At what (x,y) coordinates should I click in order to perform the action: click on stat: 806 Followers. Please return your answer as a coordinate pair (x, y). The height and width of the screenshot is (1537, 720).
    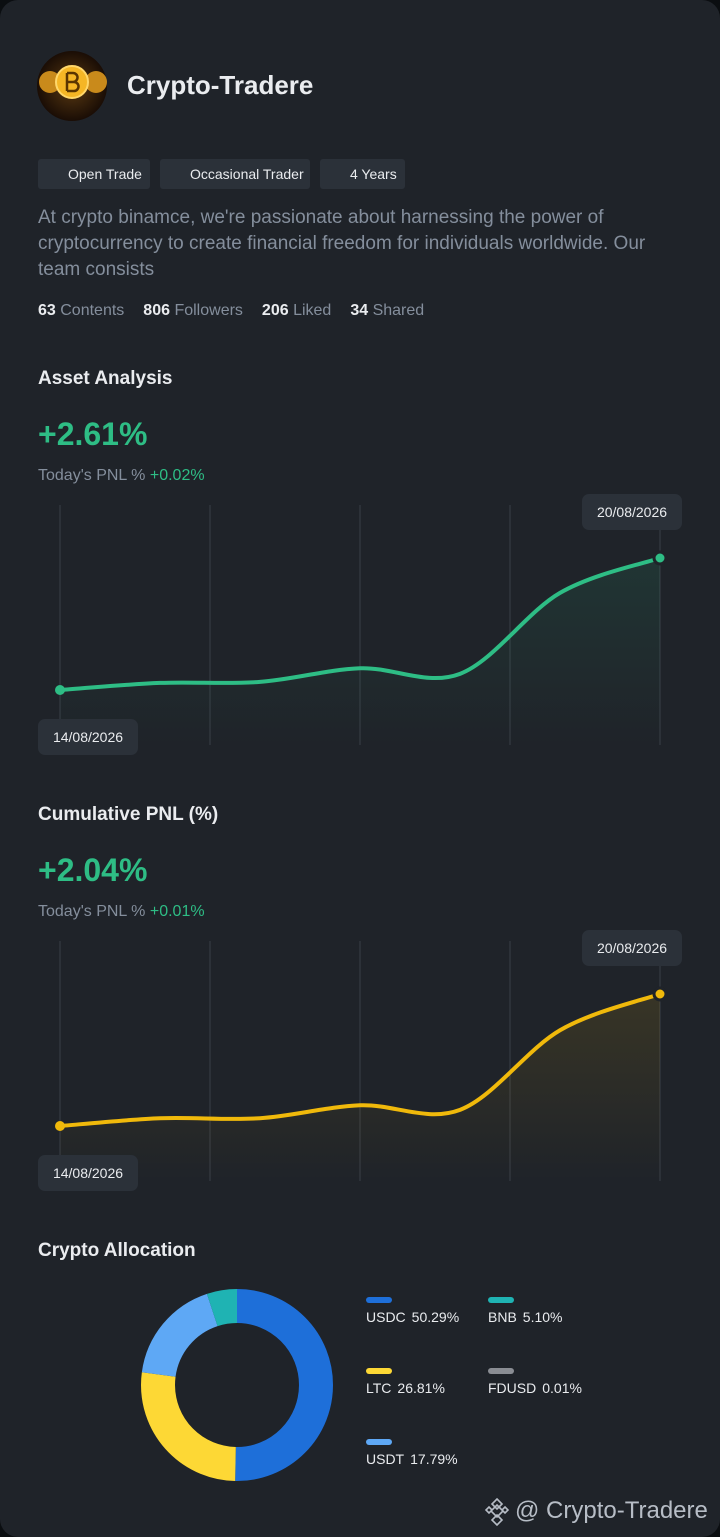
    Looking at the image, I should click on (193, 311).